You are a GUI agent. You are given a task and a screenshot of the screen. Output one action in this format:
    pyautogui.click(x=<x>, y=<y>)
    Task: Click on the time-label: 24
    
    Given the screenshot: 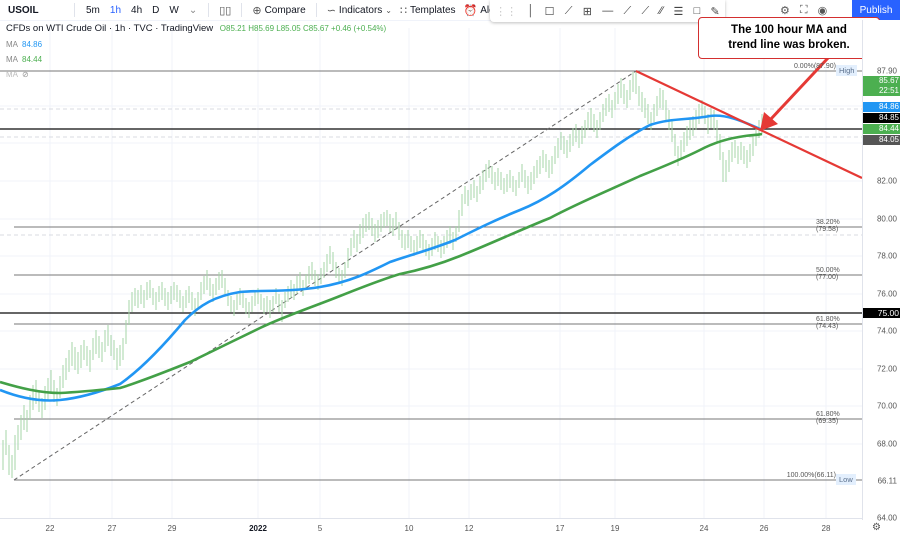 What is the action you would take?
    pyautogui.click(x=704, y=528)
    